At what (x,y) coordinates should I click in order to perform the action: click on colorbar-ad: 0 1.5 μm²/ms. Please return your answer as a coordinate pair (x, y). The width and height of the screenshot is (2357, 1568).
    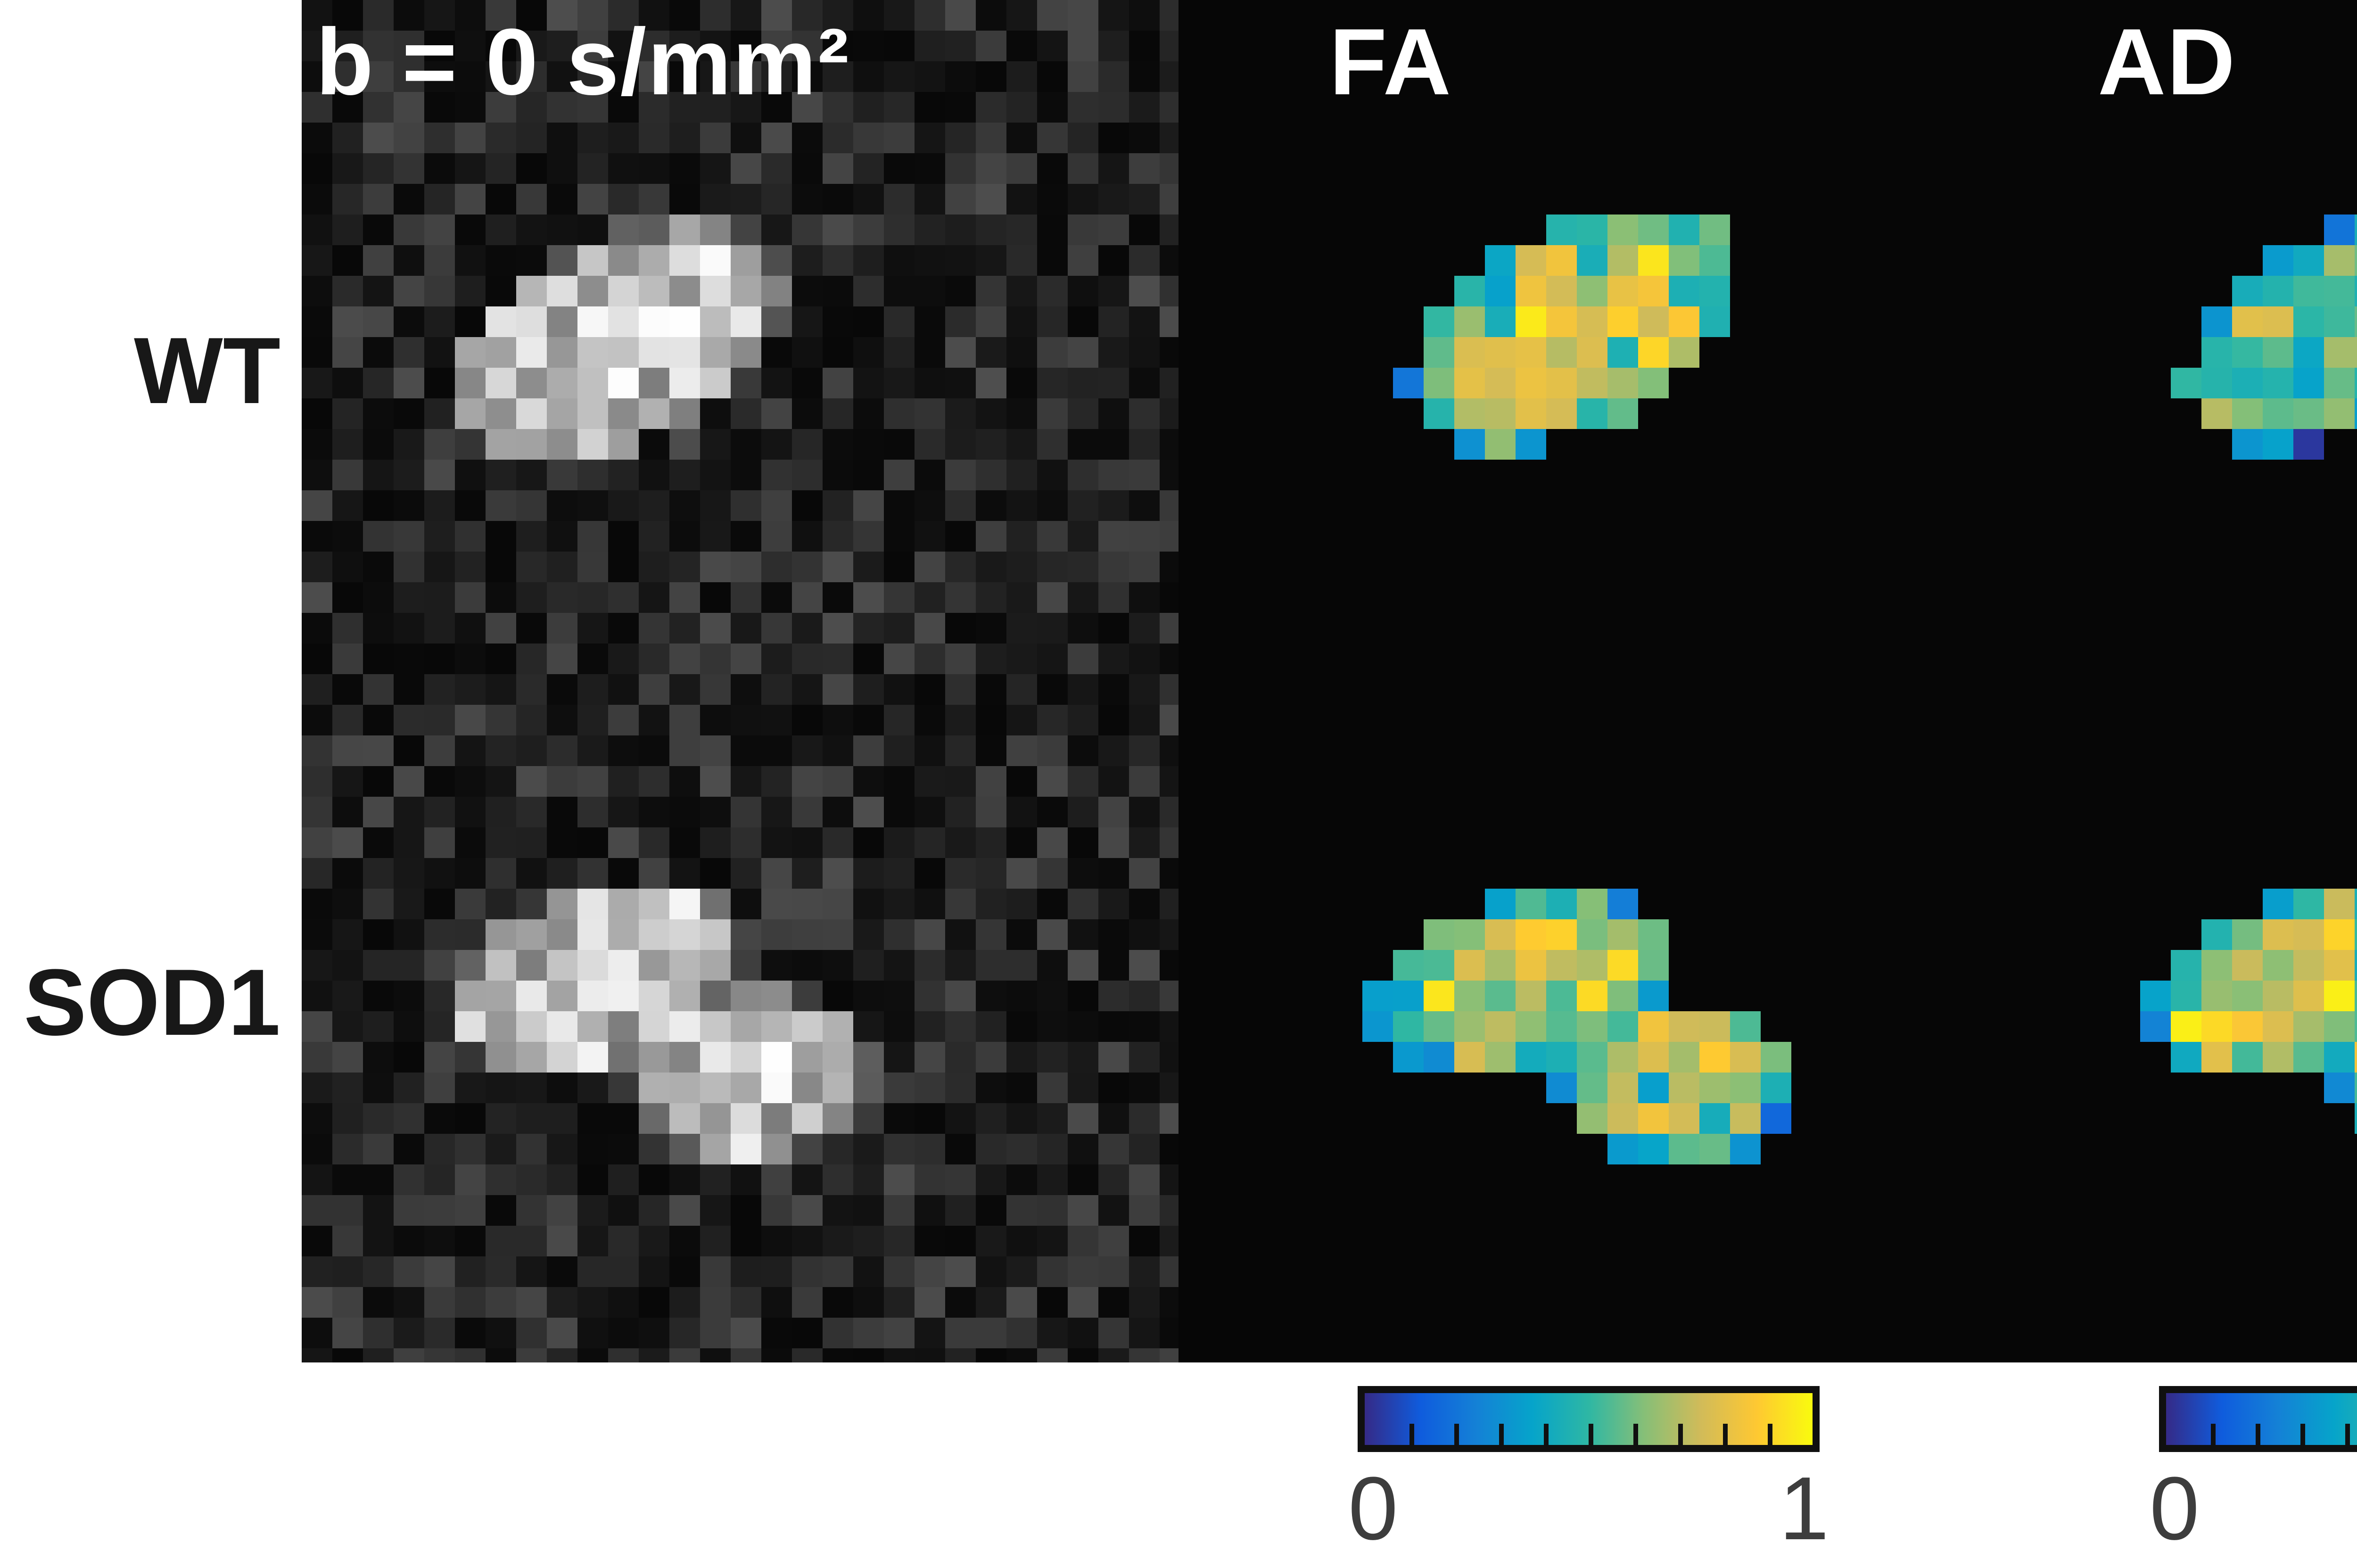
    Looking at the image, I should click on (2253, 1476).